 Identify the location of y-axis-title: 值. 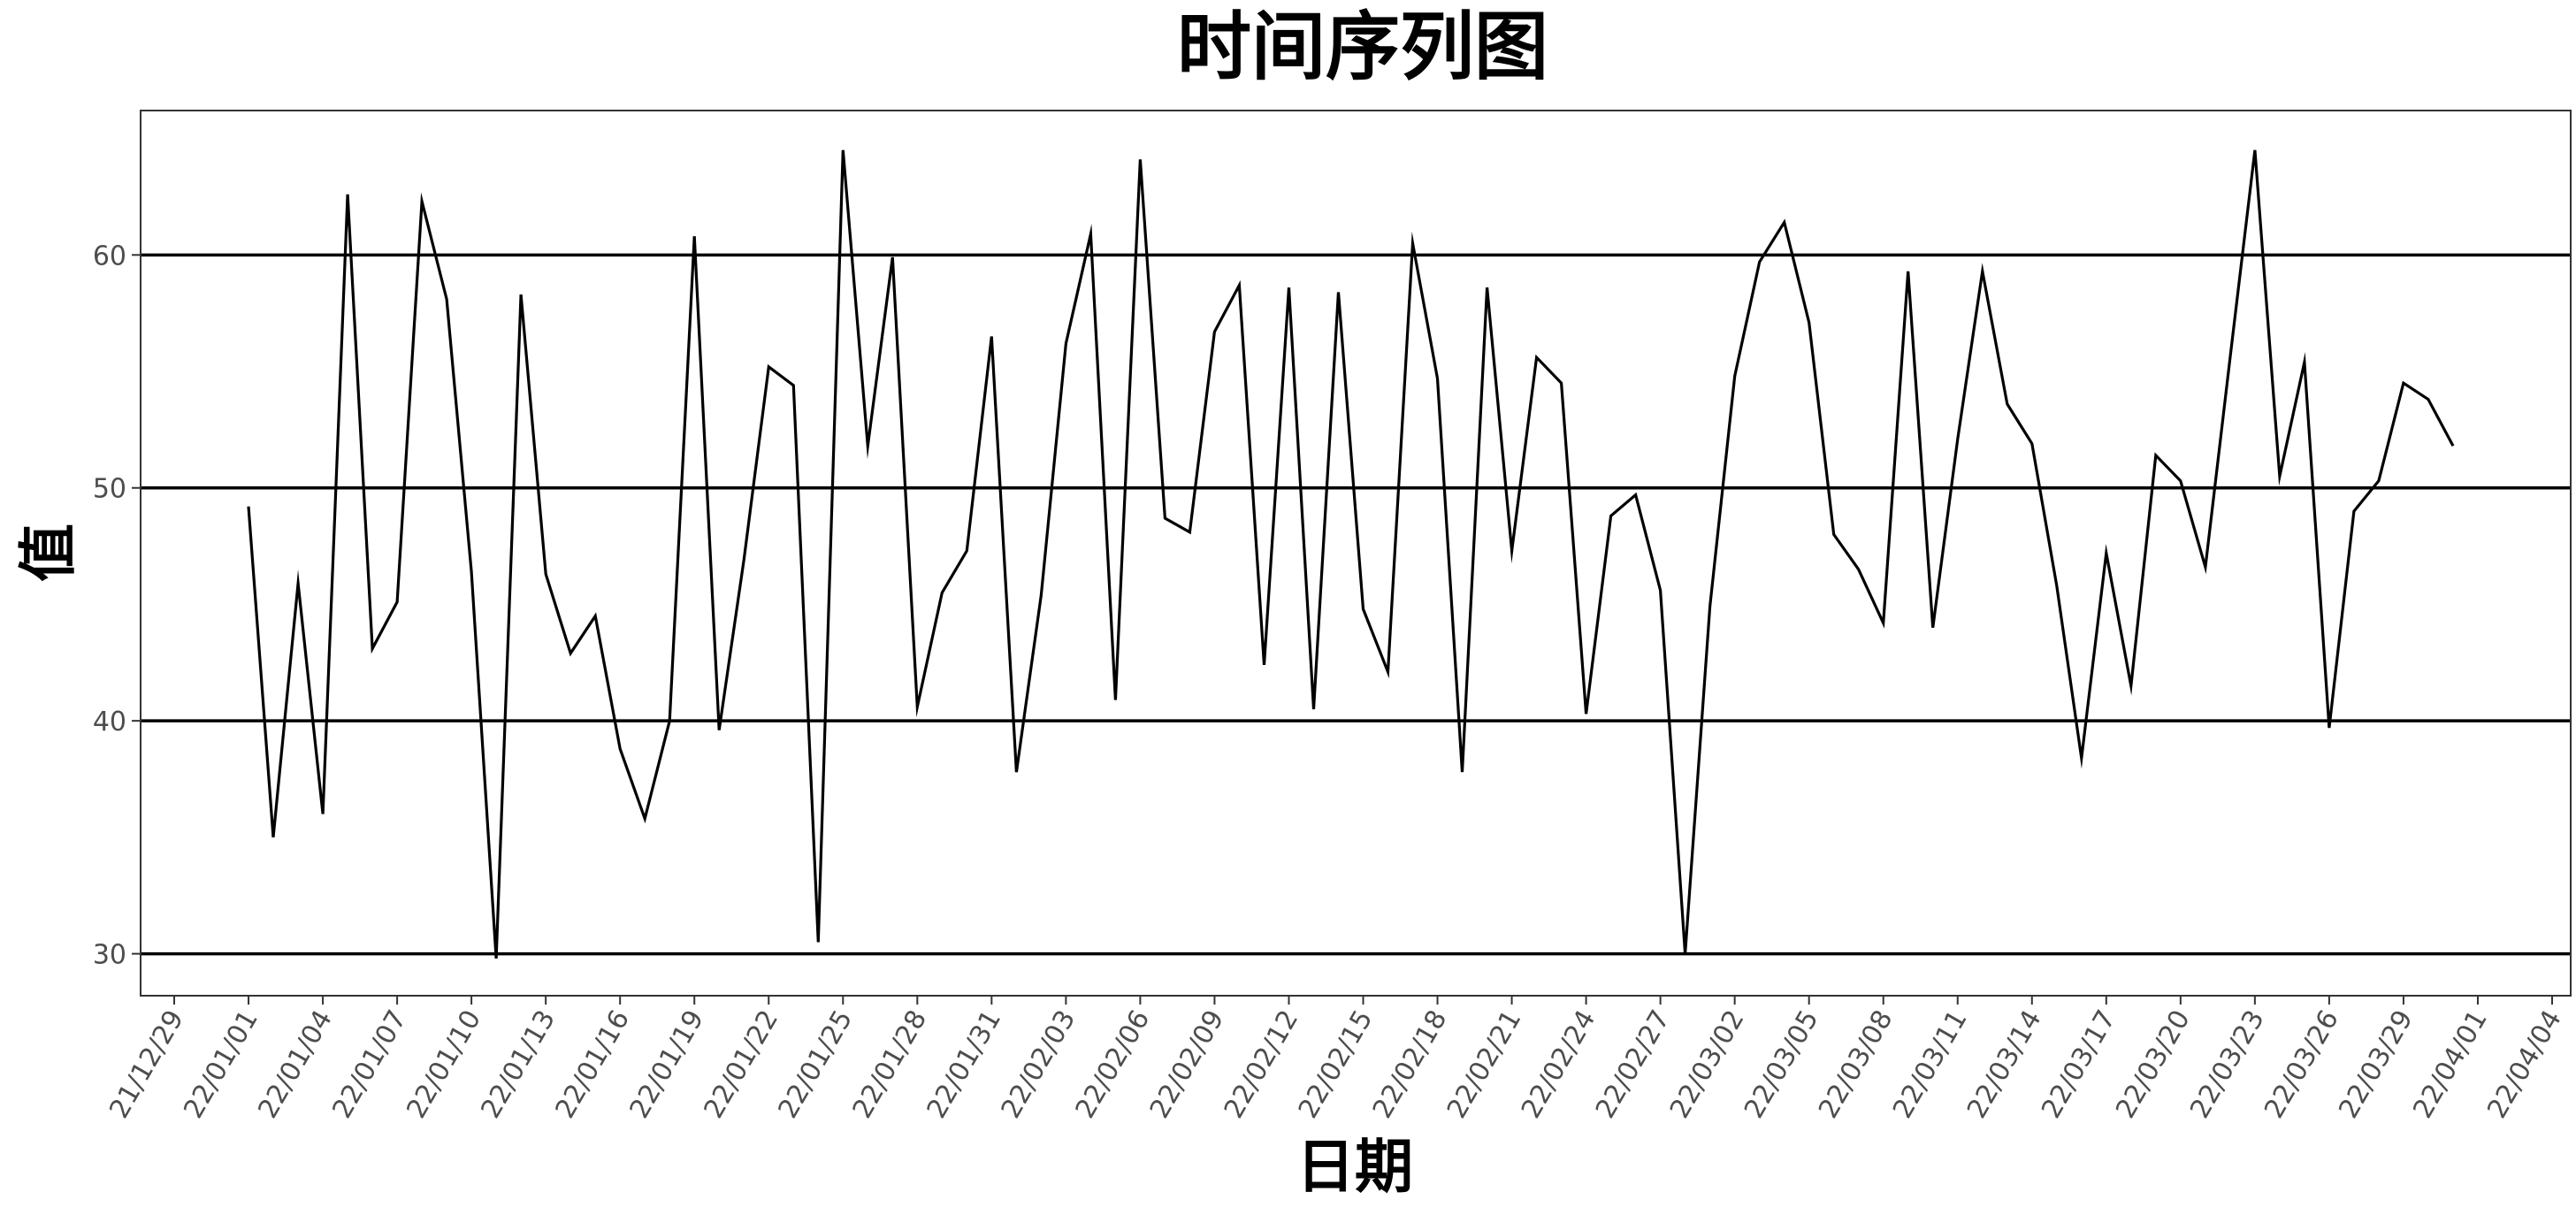
(48, 552).